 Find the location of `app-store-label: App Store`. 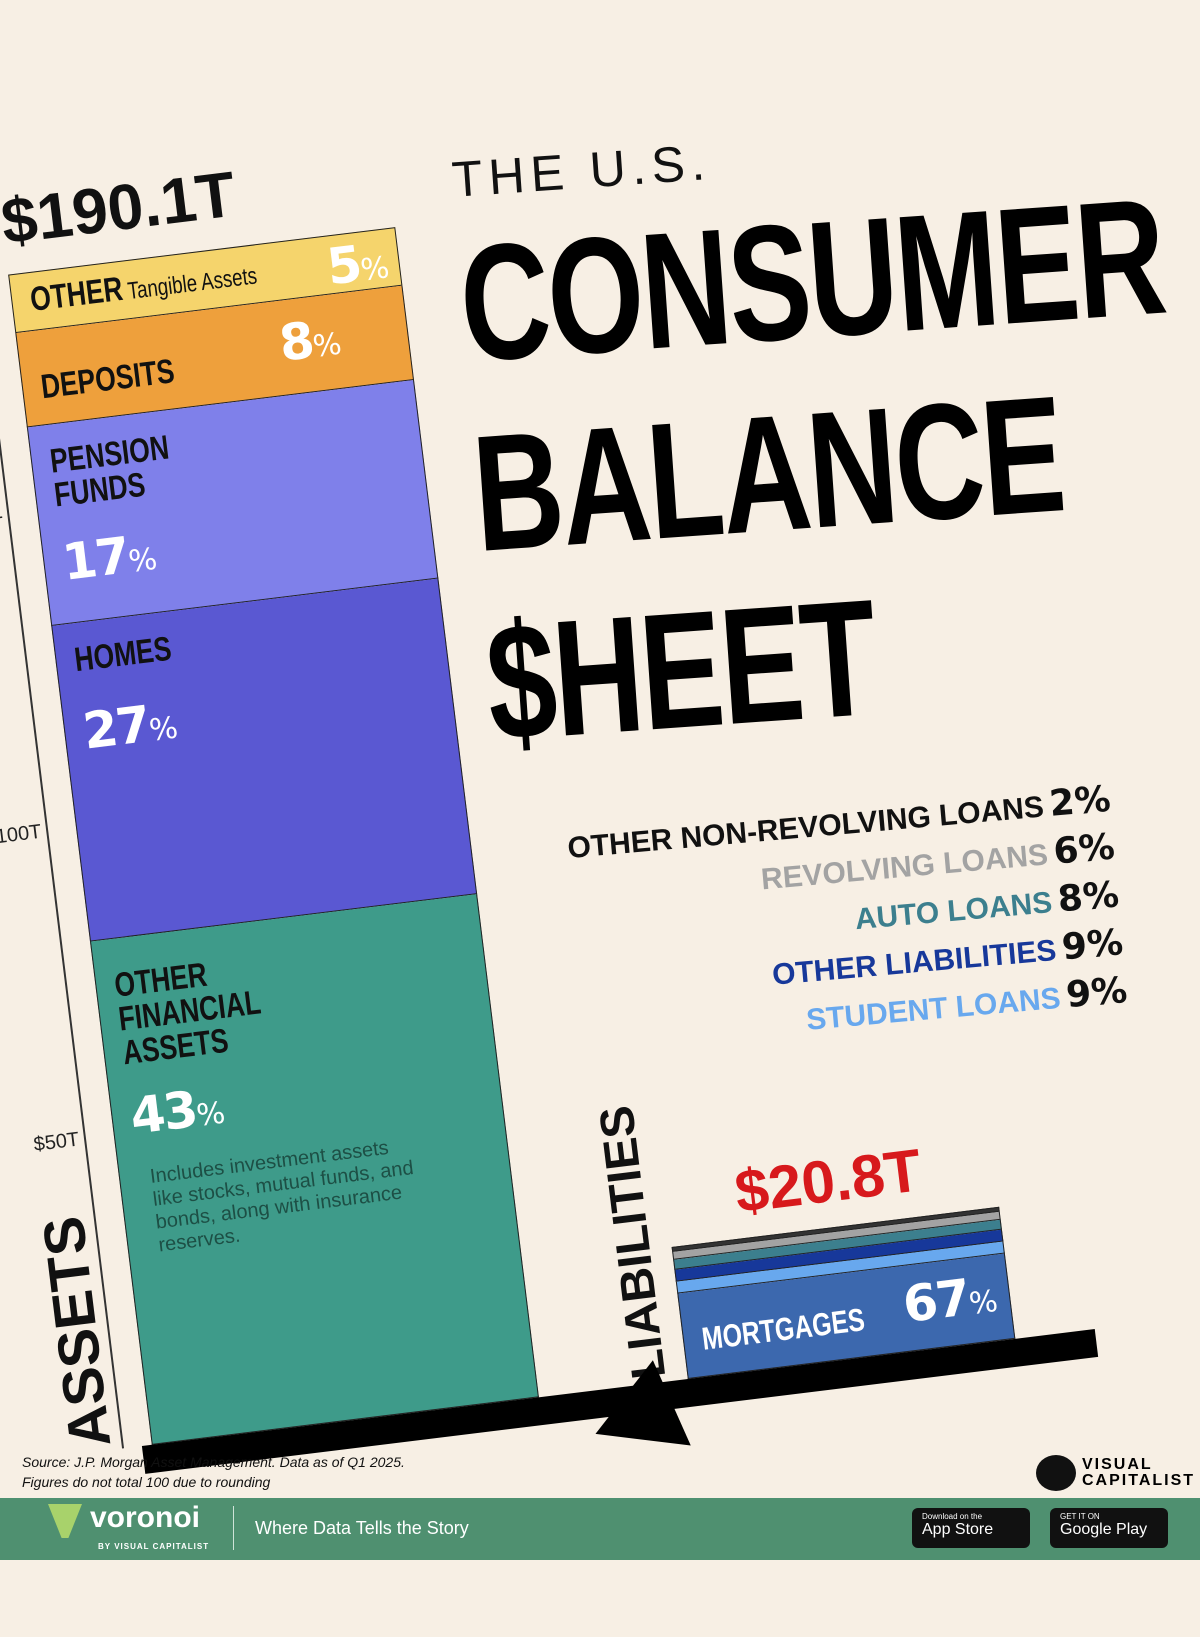

app-store-label: App Store is located at coordinates (958, 1529).